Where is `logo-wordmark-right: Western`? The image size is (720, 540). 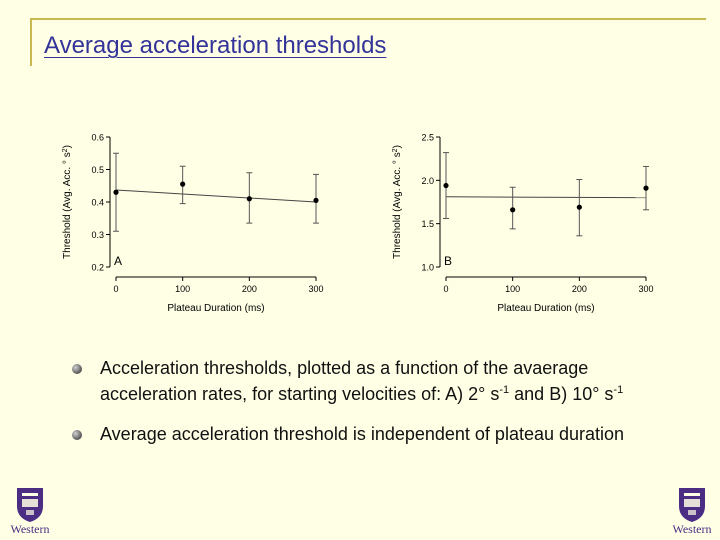
logo-wordmark-right: Western is located at coordinates (692, 529).